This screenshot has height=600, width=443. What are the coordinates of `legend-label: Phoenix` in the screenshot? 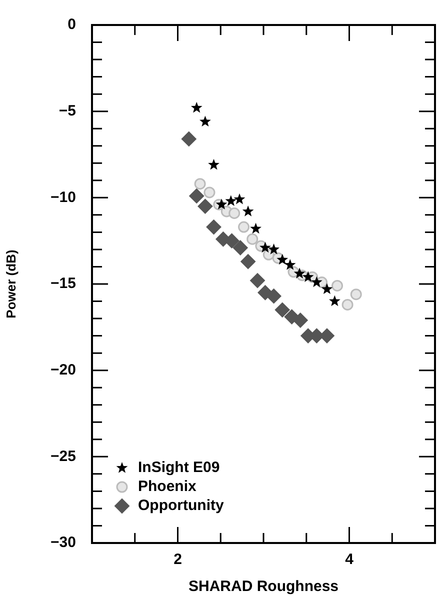 It's located at (167, 487).